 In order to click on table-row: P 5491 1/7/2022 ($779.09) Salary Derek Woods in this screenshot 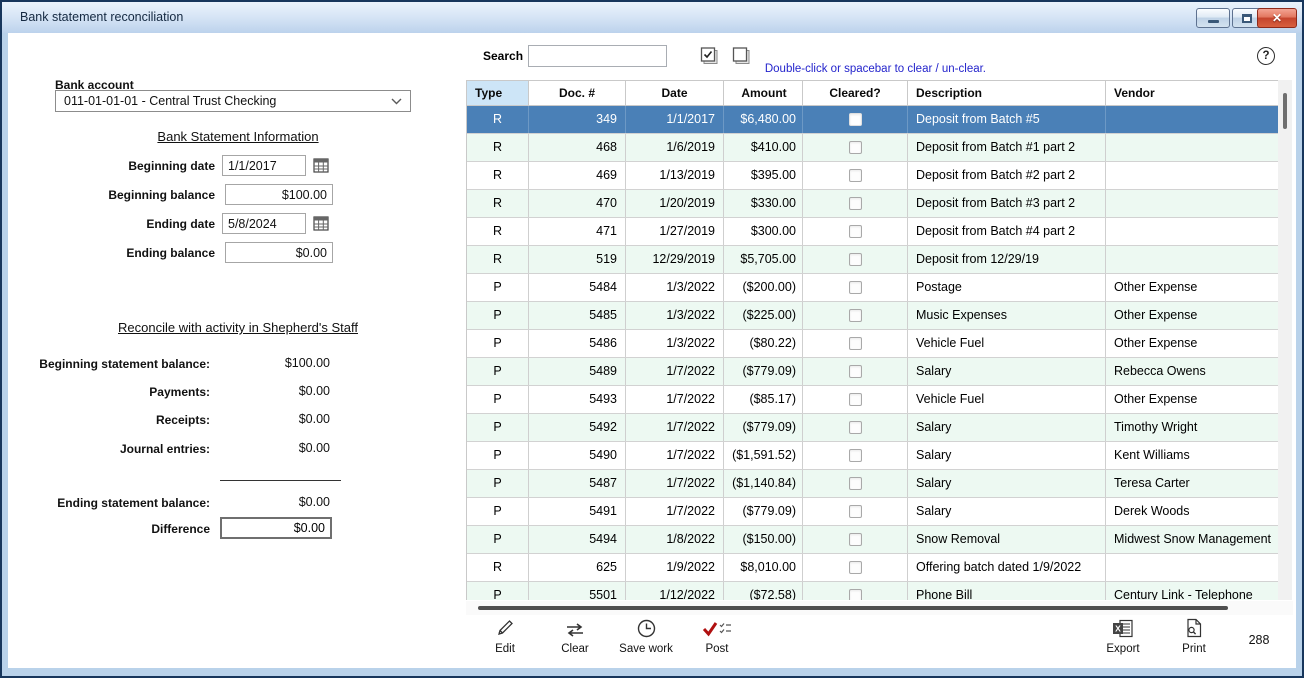, I will do `click(872, 512)`.